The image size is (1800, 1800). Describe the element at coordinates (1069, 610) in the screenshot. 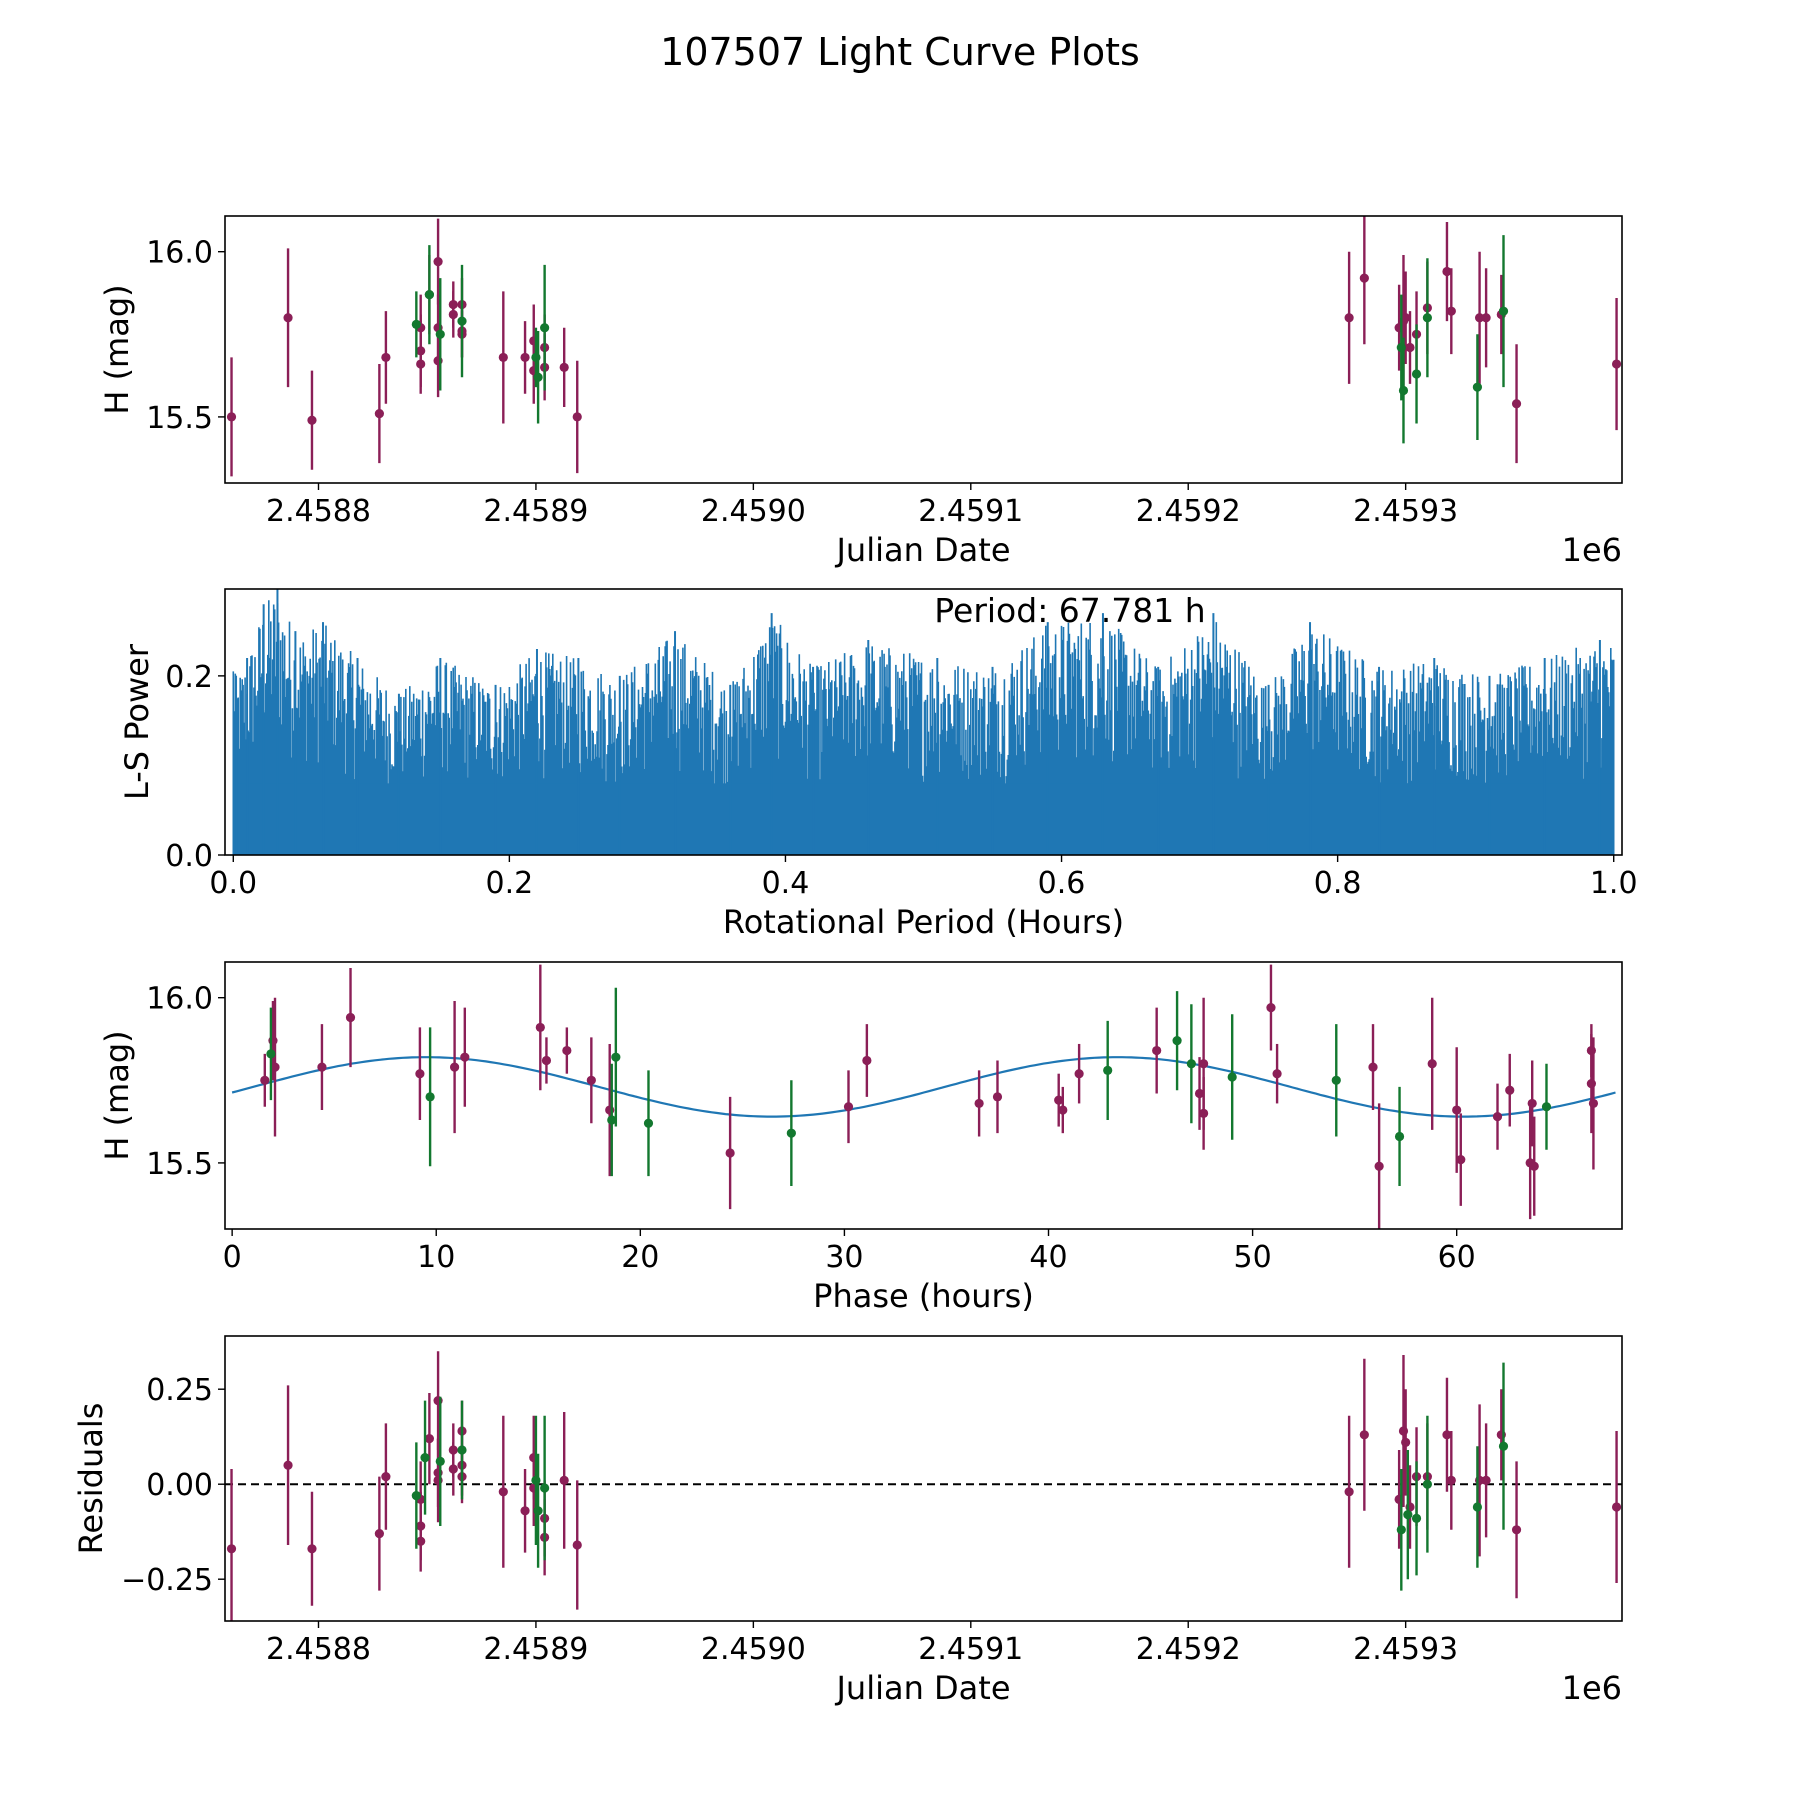

I see `period-annotation: Period: 67.781 h` at that location.